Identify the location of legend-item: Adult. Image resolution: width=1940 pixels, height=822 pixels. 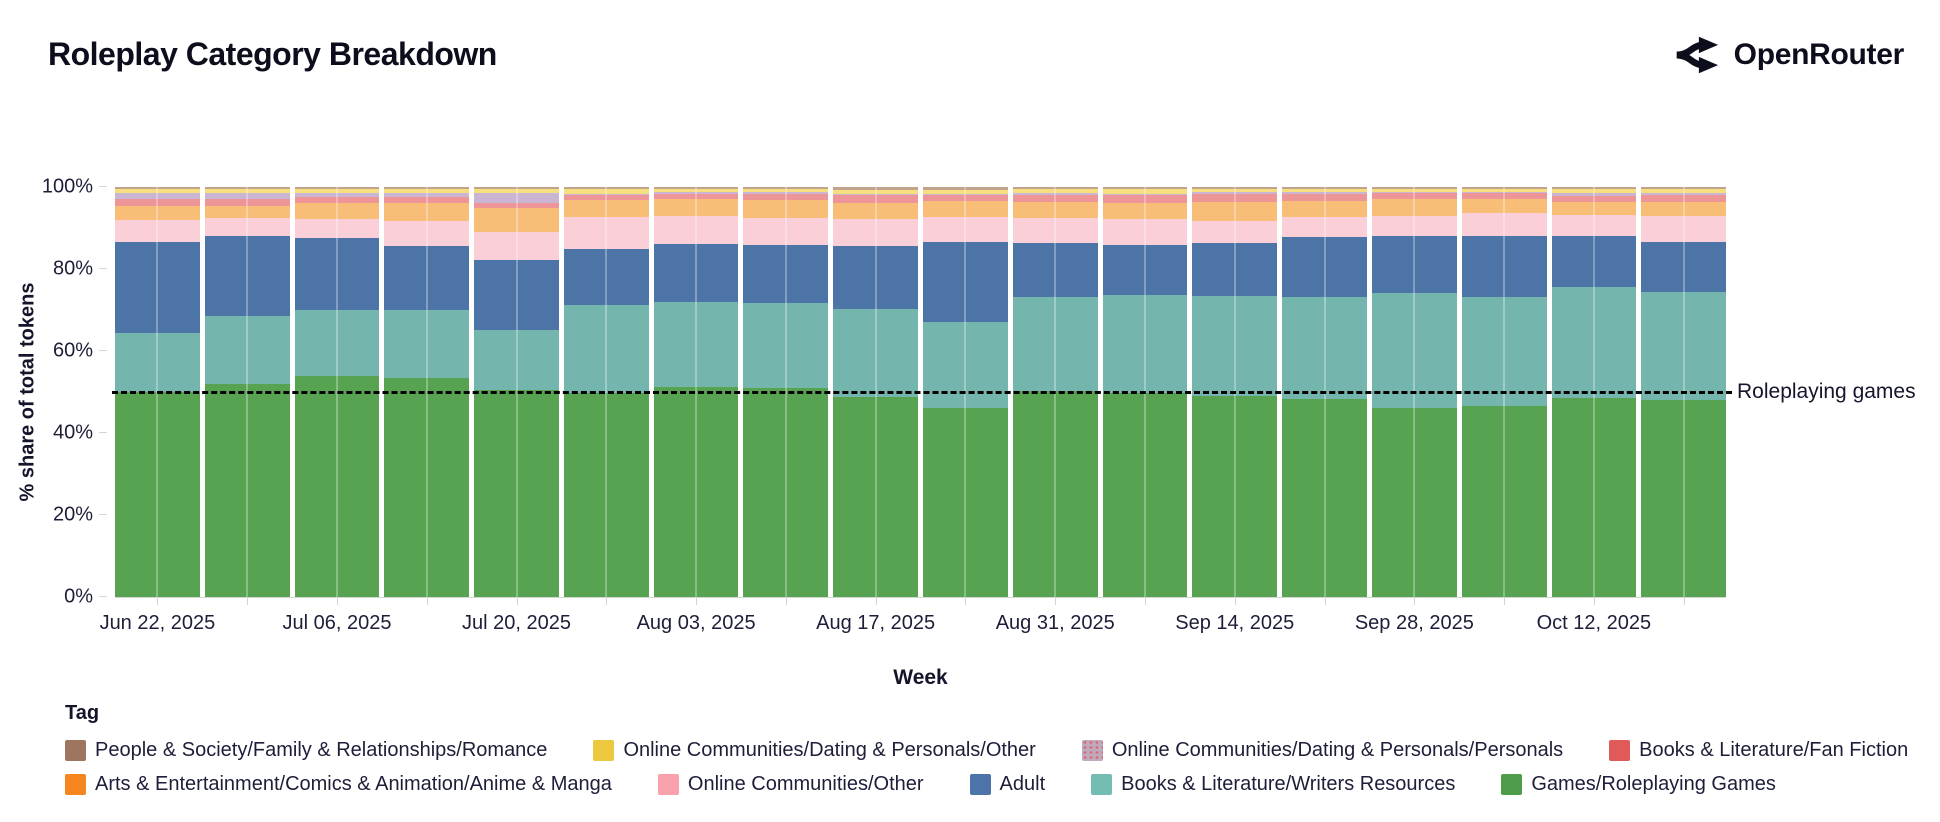
(1007, 784).